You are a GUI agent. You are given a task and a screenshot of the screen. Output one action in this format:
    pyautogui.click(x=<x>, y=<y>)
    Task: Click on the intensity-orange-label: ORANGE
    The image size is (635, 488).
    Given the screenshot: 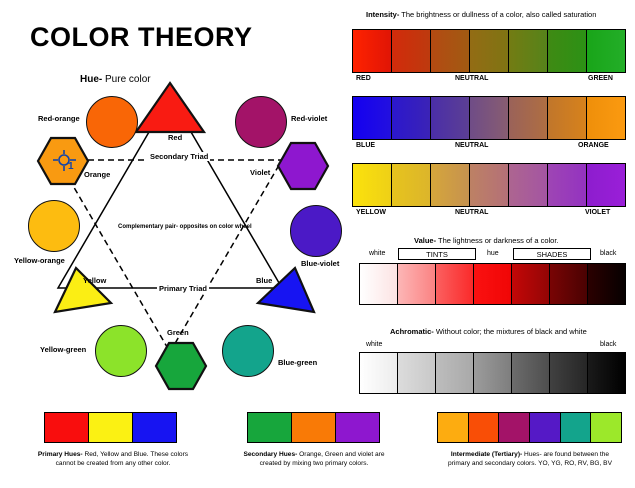 What is the action you would take?
    pyautogui.click(x=593, y=145)
    